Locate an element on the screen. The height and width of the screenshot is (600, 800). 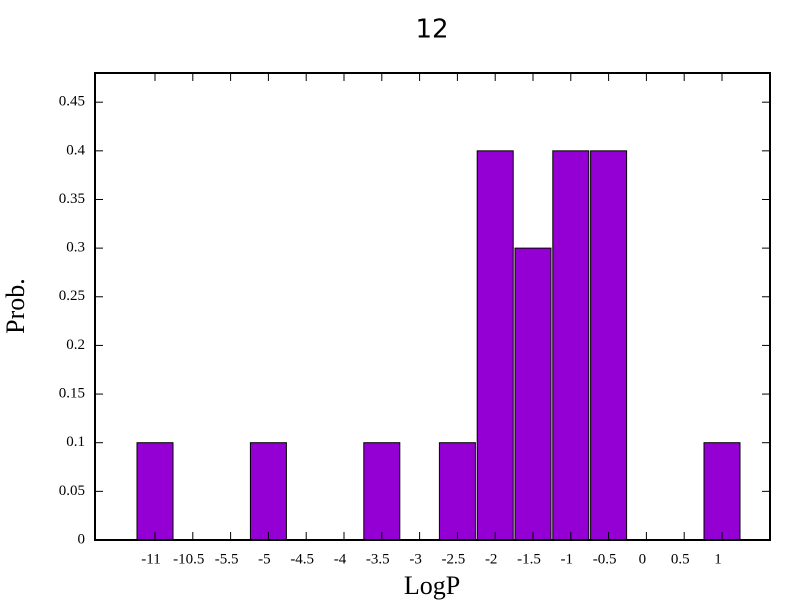
x-tick-label: -3 is located at coordinates (415, 559).